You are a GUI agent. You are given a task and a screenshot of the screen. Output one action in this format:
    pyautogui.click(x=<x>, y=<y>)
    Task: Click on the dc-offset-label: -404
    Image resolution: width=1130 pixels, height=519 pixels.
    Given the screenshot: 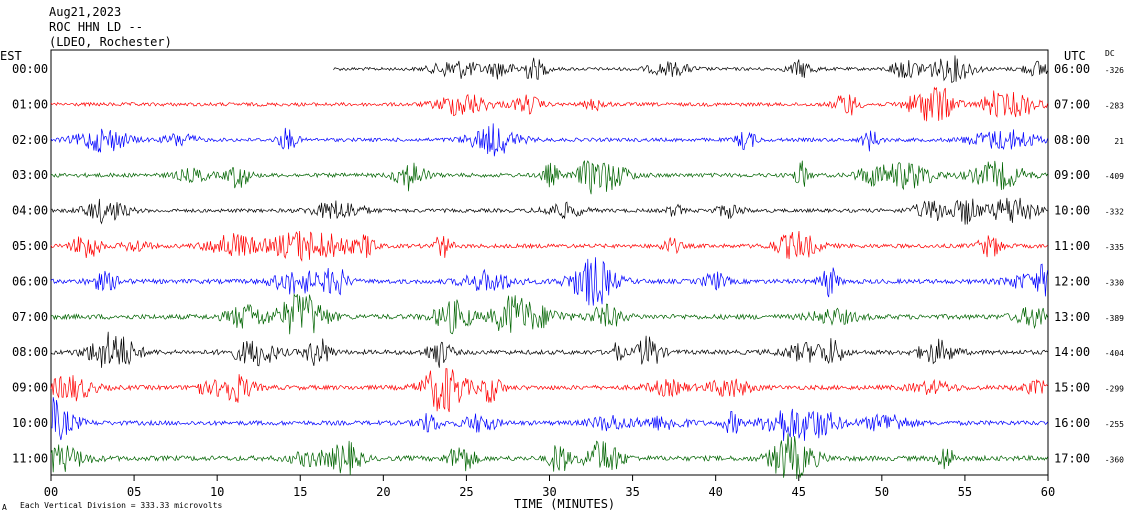 What is the action you would take?
    pyautogui.click(x=1114, y=353)
    